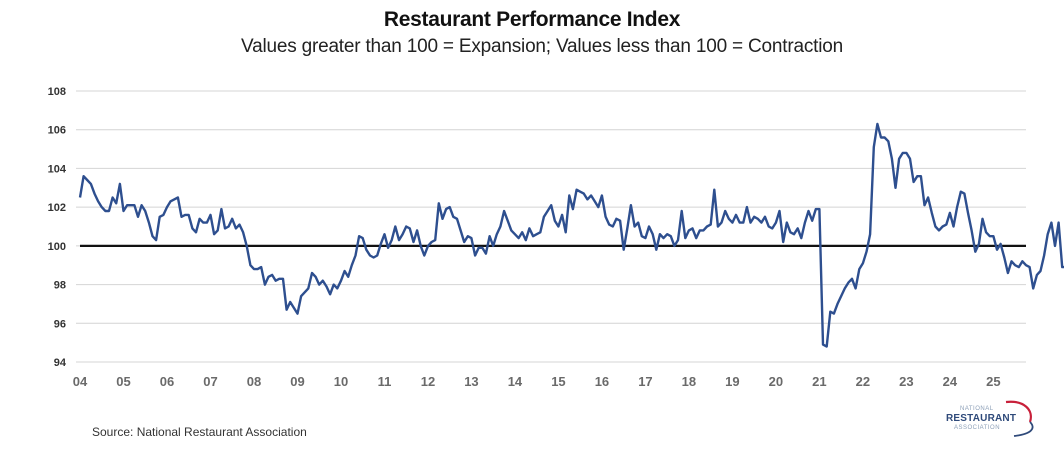 This screenshot has width=1064, height=453. I want to click on x-tick-label: 21, so click(819, 381).